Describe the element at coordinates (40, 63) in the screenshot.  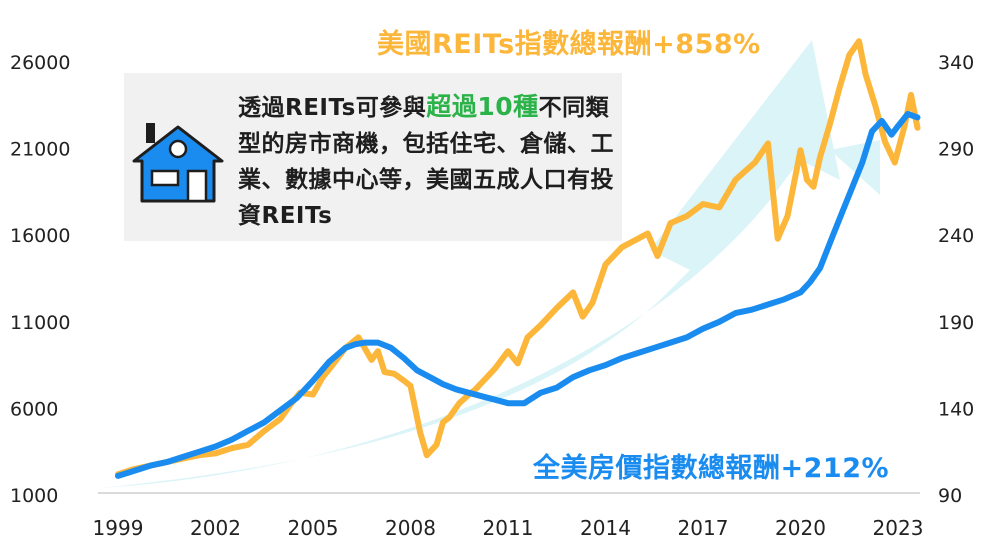
I see `left-axis-tick-label: 26000` at that location.